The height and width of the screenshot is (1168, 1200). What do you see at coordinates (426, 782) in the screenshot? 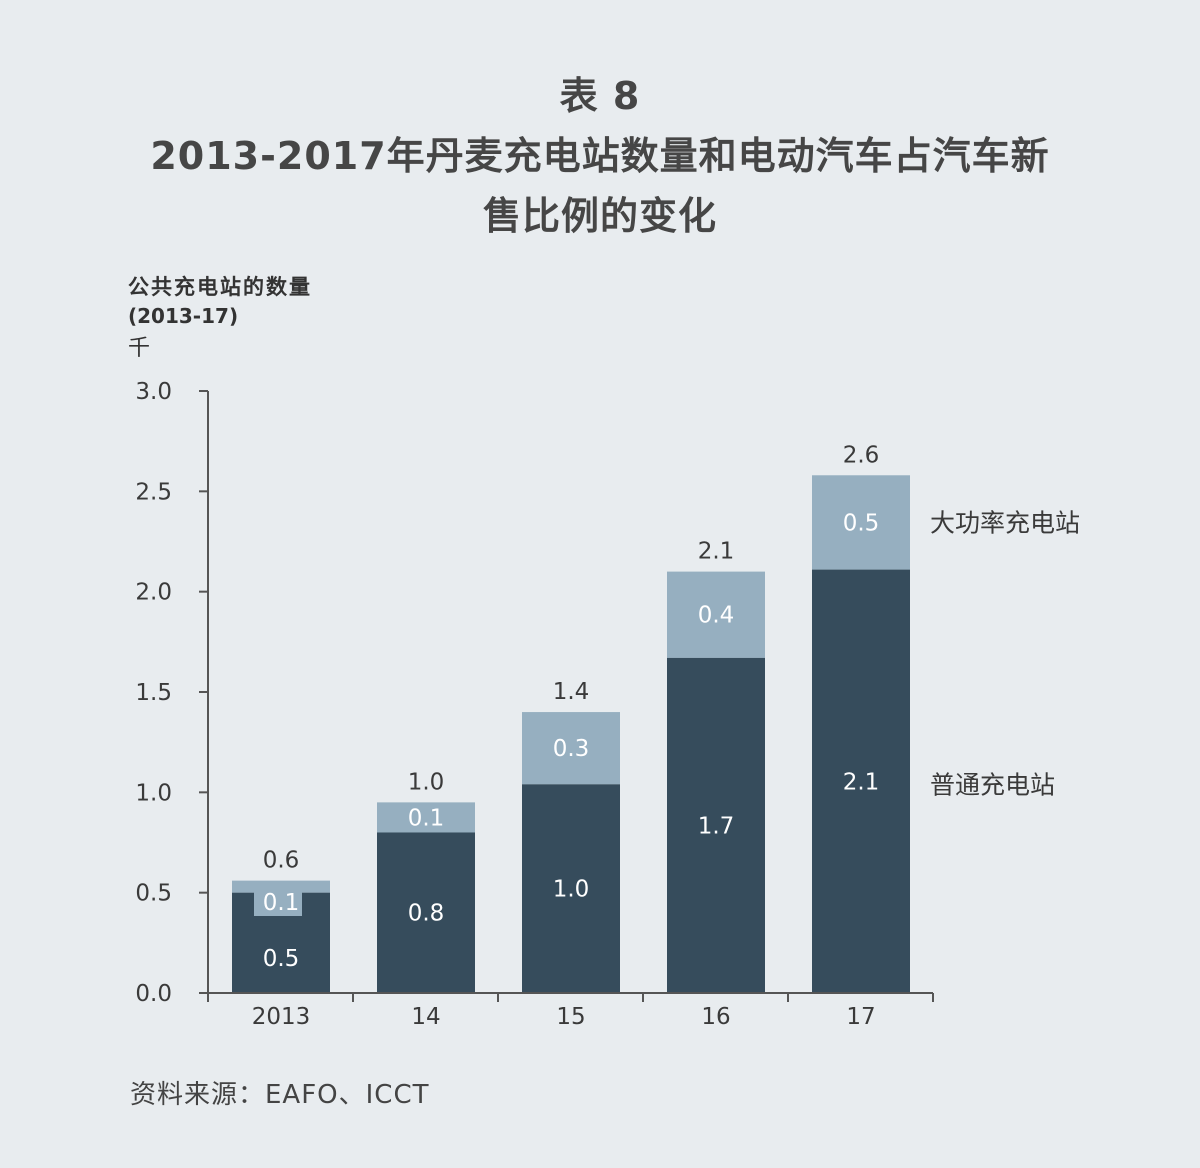
I see `bar-total-label-14: 1.0` at bounding box center [426, 782].